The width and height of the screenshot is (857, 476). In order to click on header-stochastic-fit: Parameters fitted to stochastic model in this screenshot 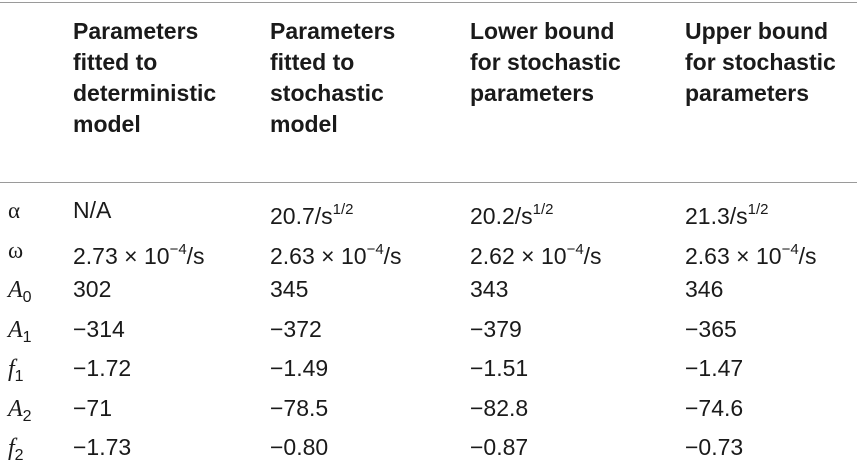, I will do `click(333, 77)`.